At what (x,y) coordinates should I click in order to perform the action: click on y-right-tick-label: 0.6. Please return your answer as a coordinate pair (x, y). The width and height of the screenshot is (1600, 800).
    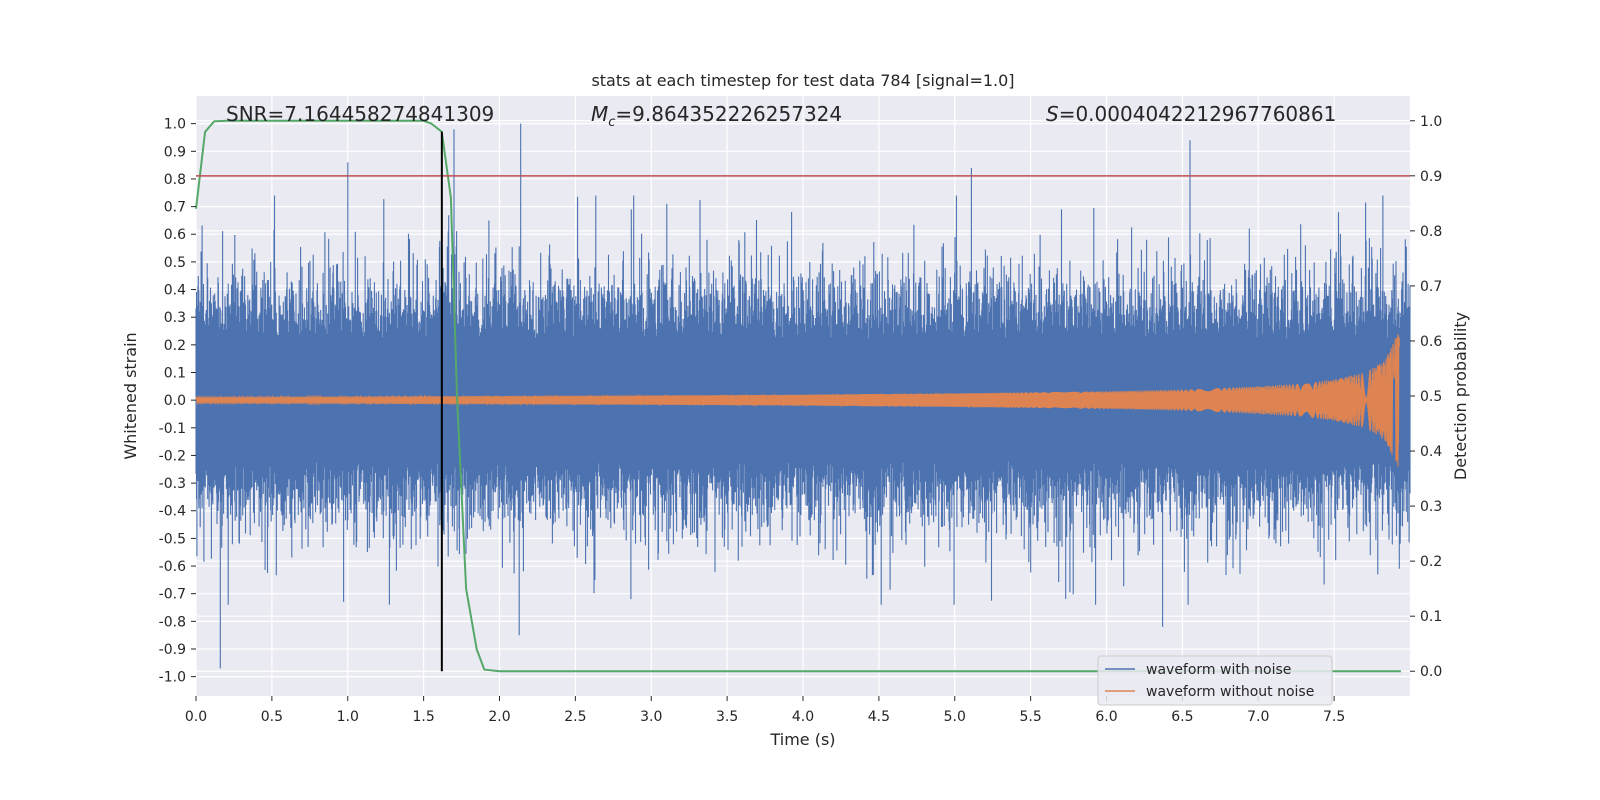
    Looking at the image, I should click on (1431, 342).